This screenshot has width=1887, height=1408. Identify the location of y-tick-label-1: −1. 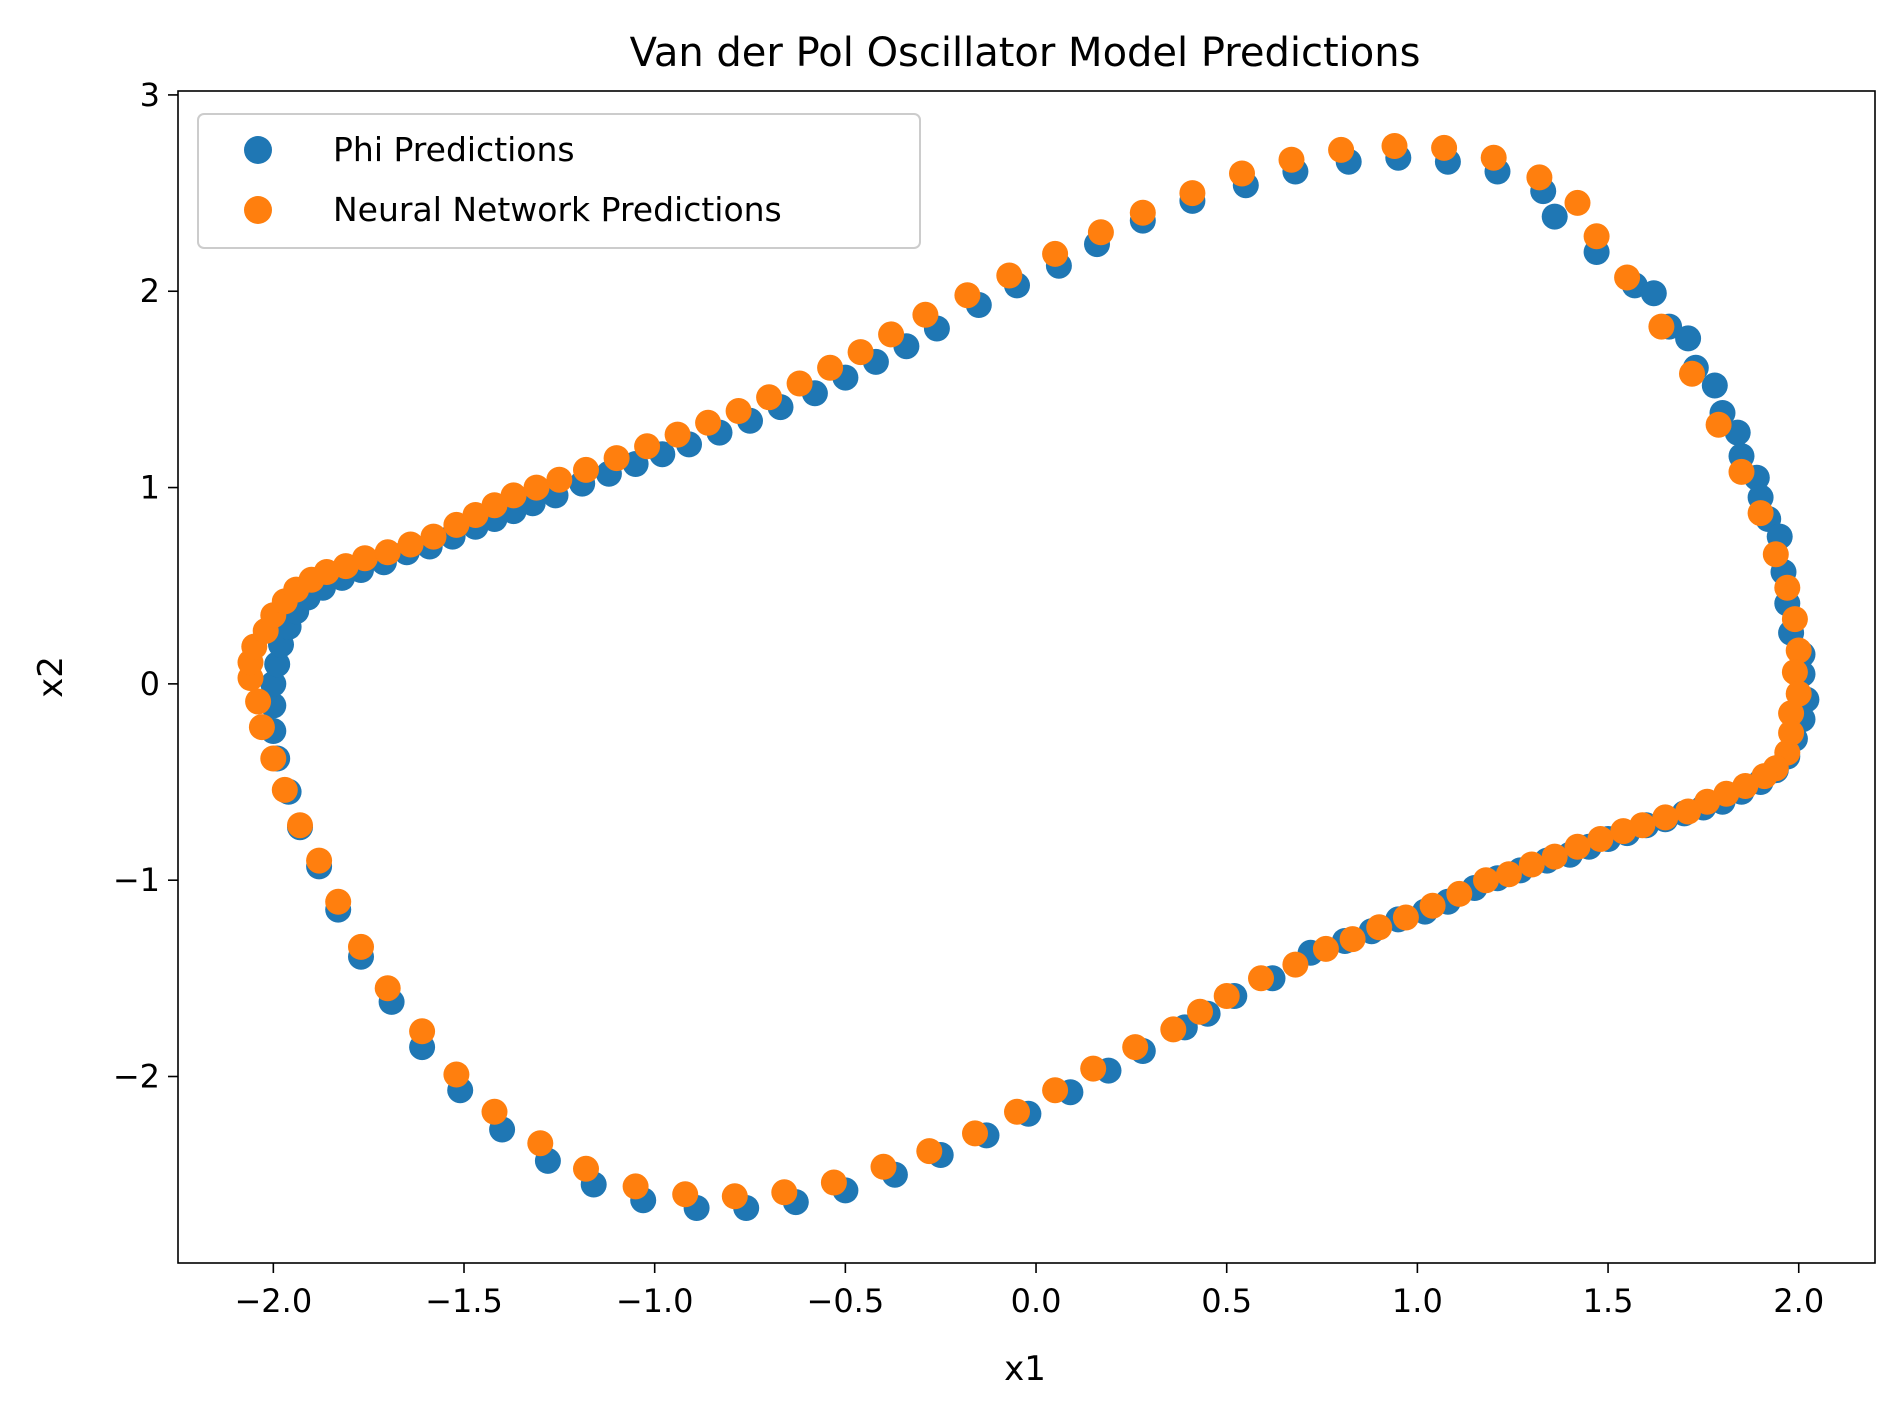
(136, 880).